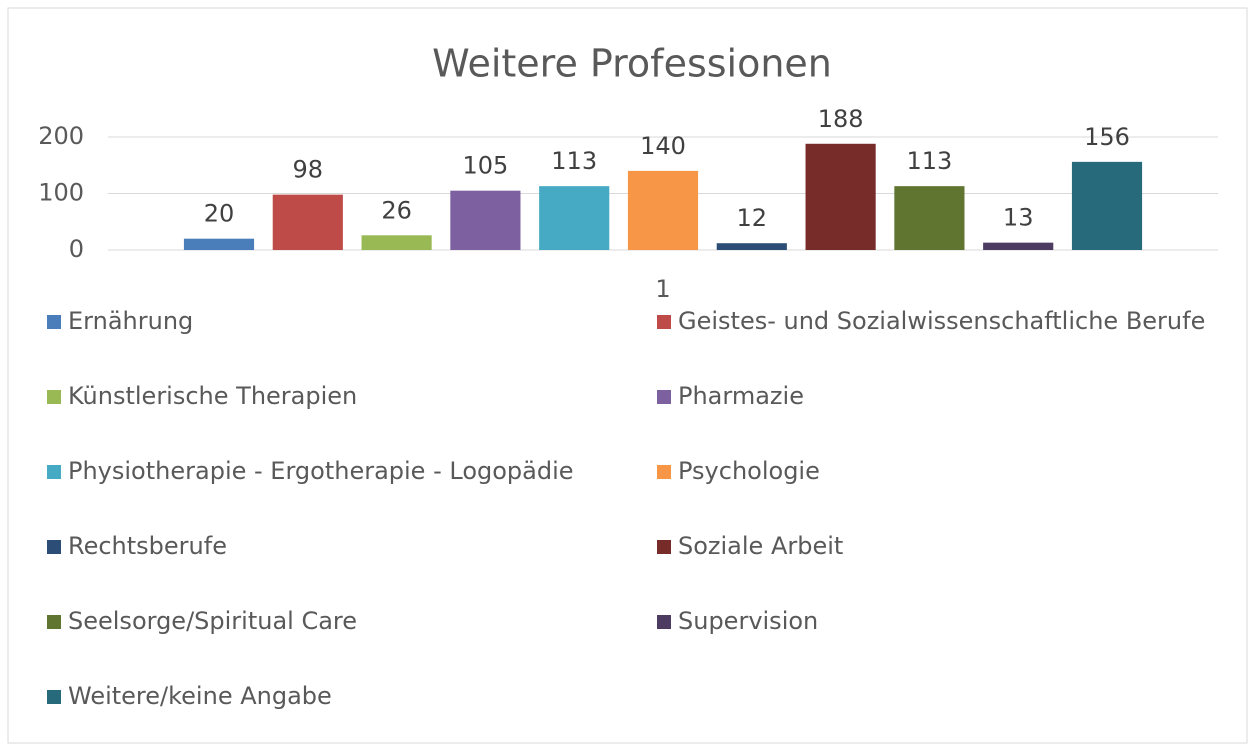 This screenshot has width=1255, height=755. What do you see at coordinates (212, 621) in the screenshot?
I see `legend-label: Seelsorge/Spiritual Care` at bounding box center [212, 621].